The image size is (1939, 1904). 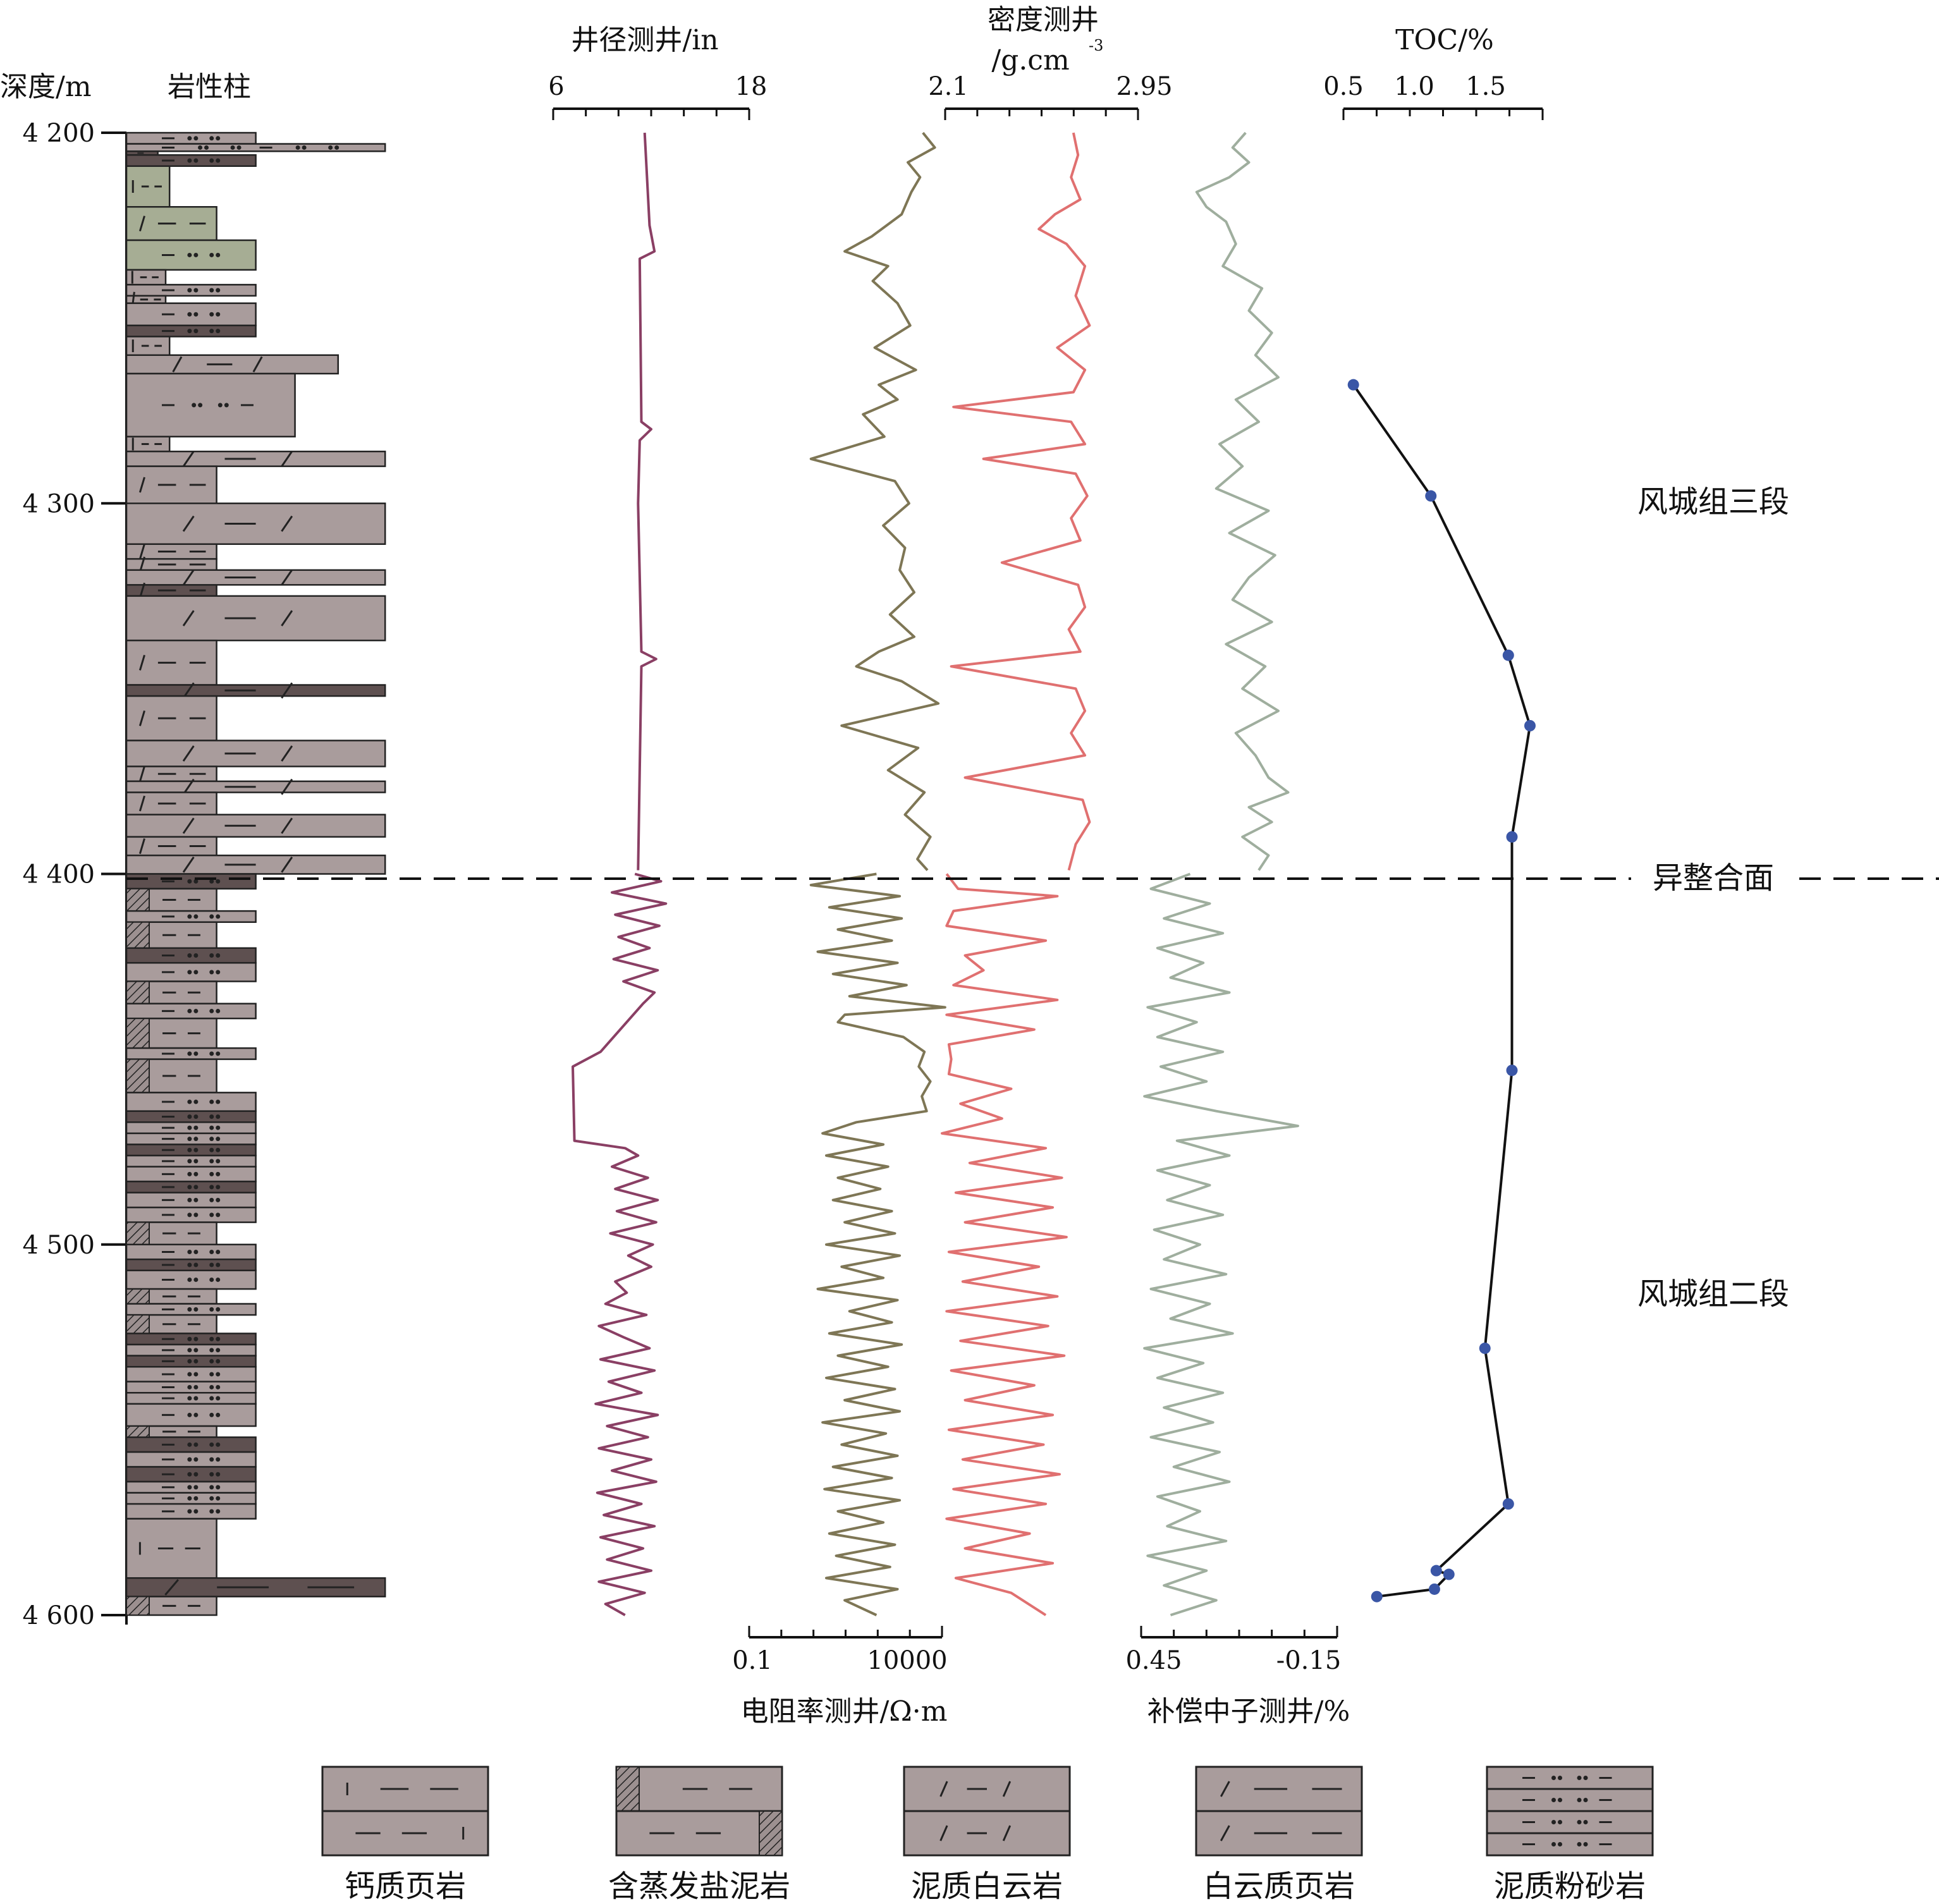 I want to click on depth-tick-label: 4 400, so click(x=58, y=874).